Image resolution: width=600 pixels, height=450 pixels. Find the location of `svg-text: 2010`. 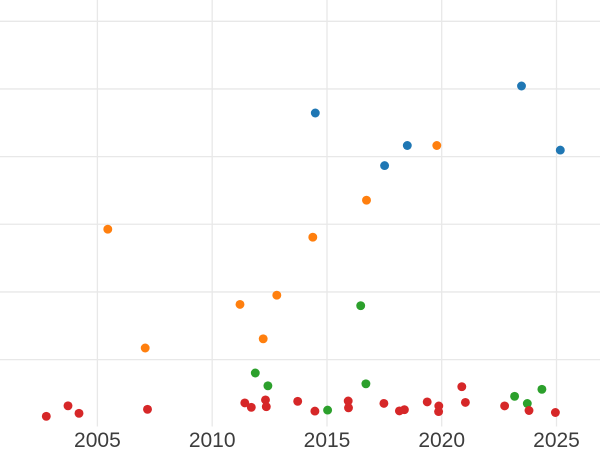

svg-text: 2010 is located at coordinates (212, 439).